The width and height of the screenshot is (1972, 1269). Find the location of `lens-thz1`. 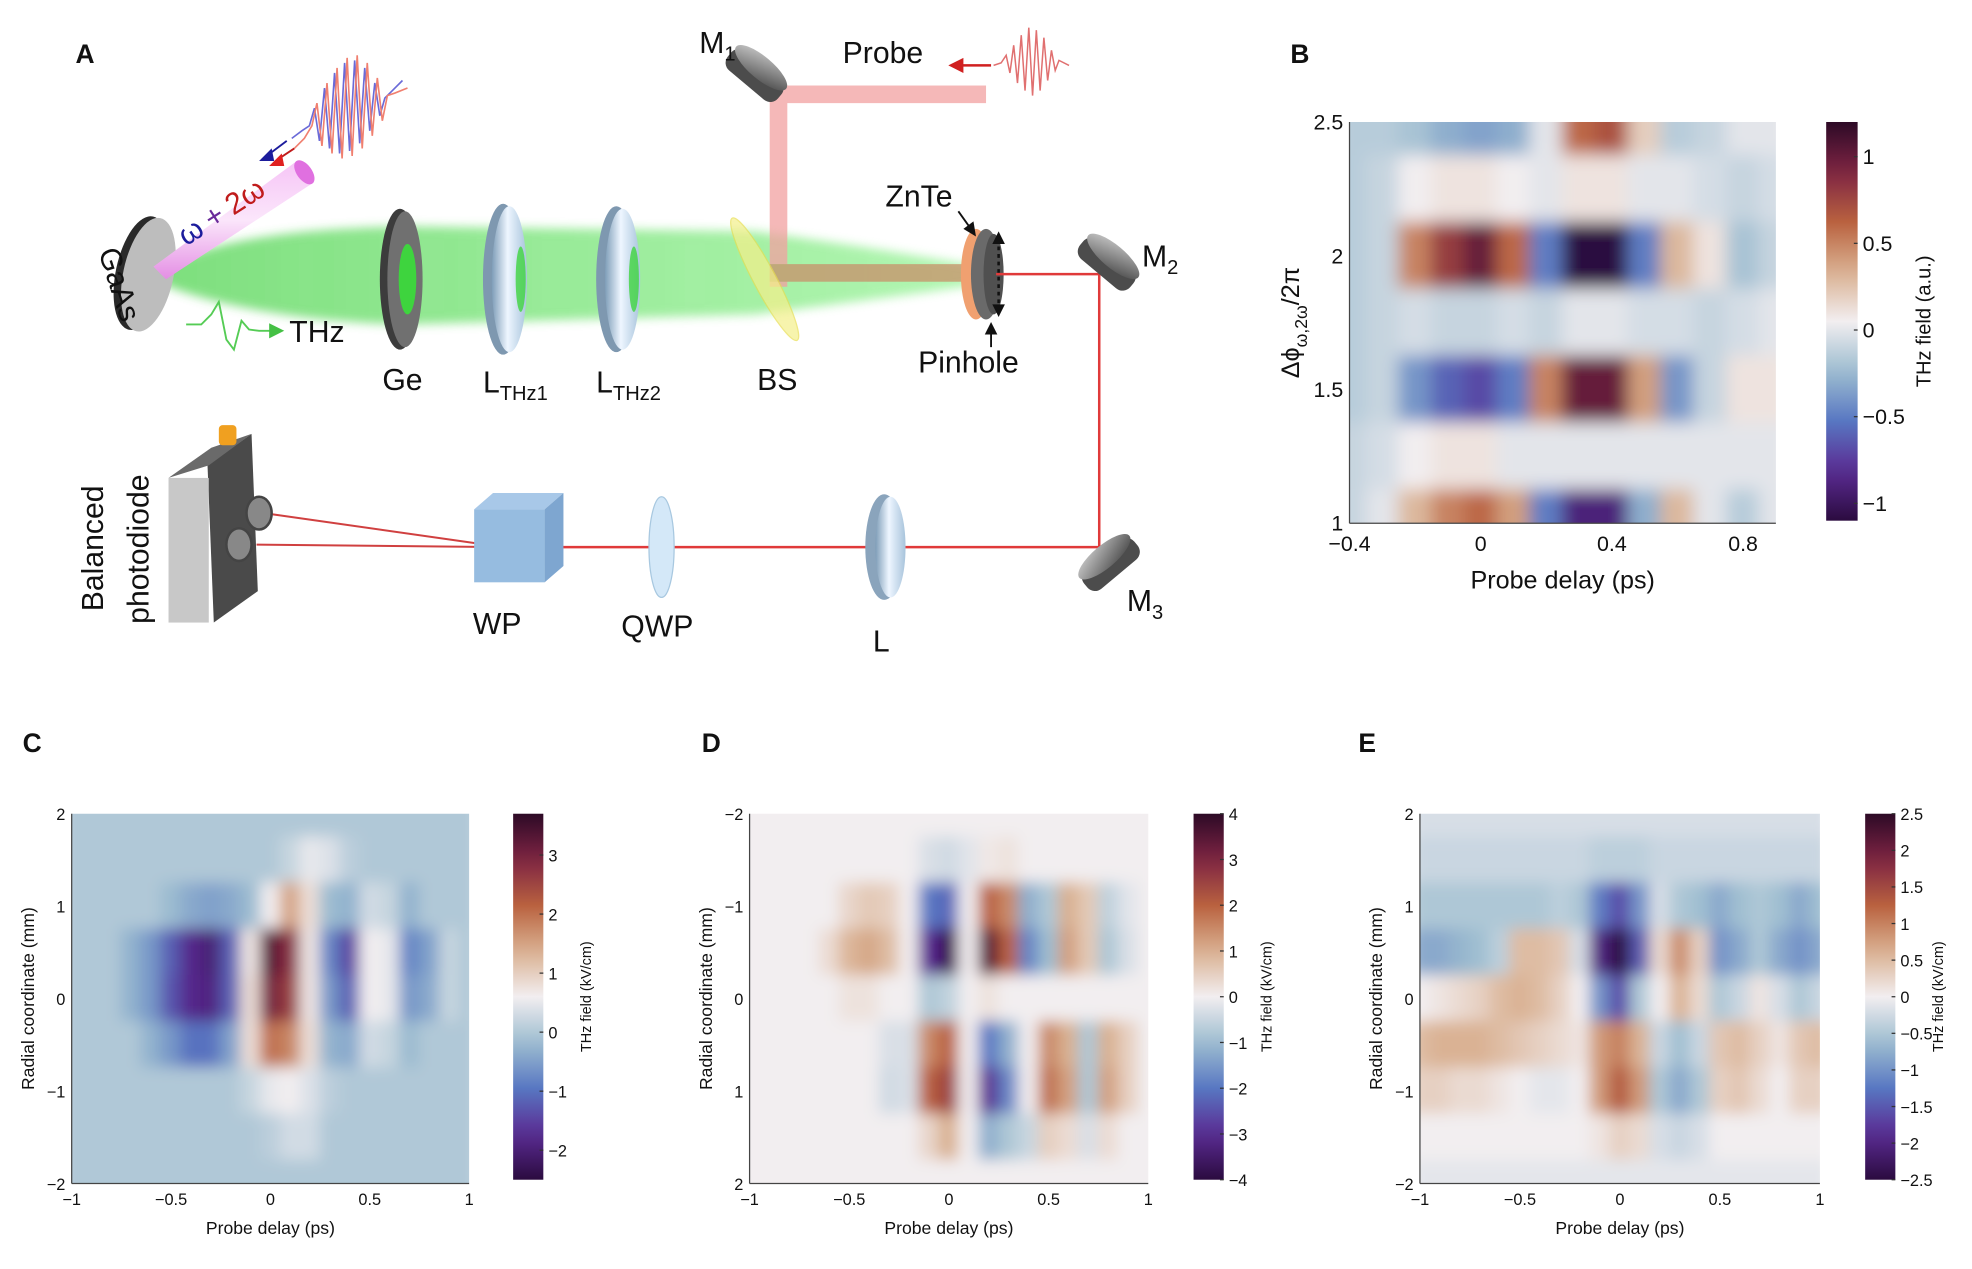

lens-thz1 is located at coordinates (504, 279).